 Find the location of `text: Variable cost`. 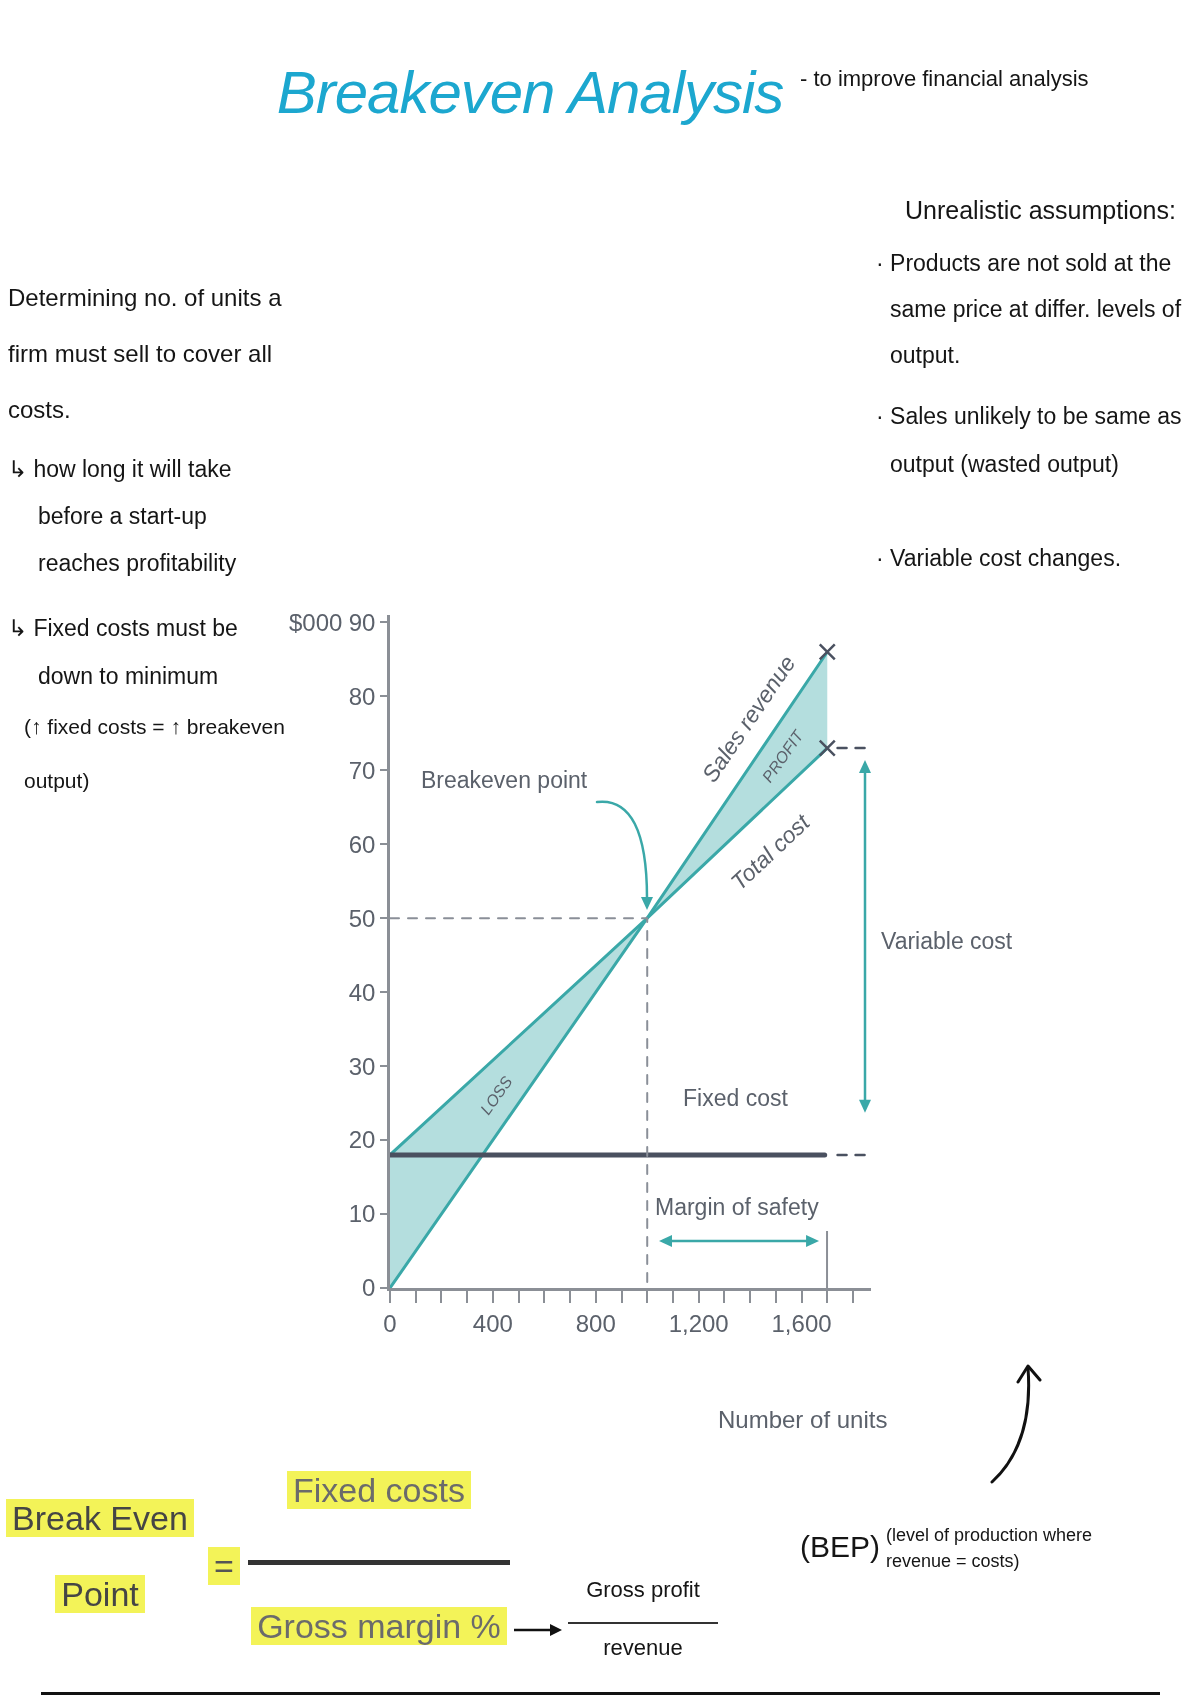

text: Variable cost is located at coordinates (947, 941).